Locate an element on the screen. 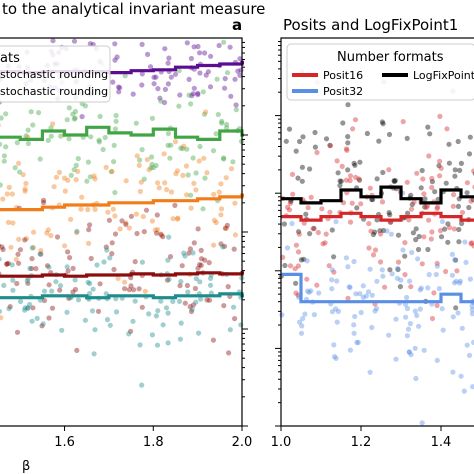  panel-b-x-tick-label: 1.4 is located at coordinates (441, 442).